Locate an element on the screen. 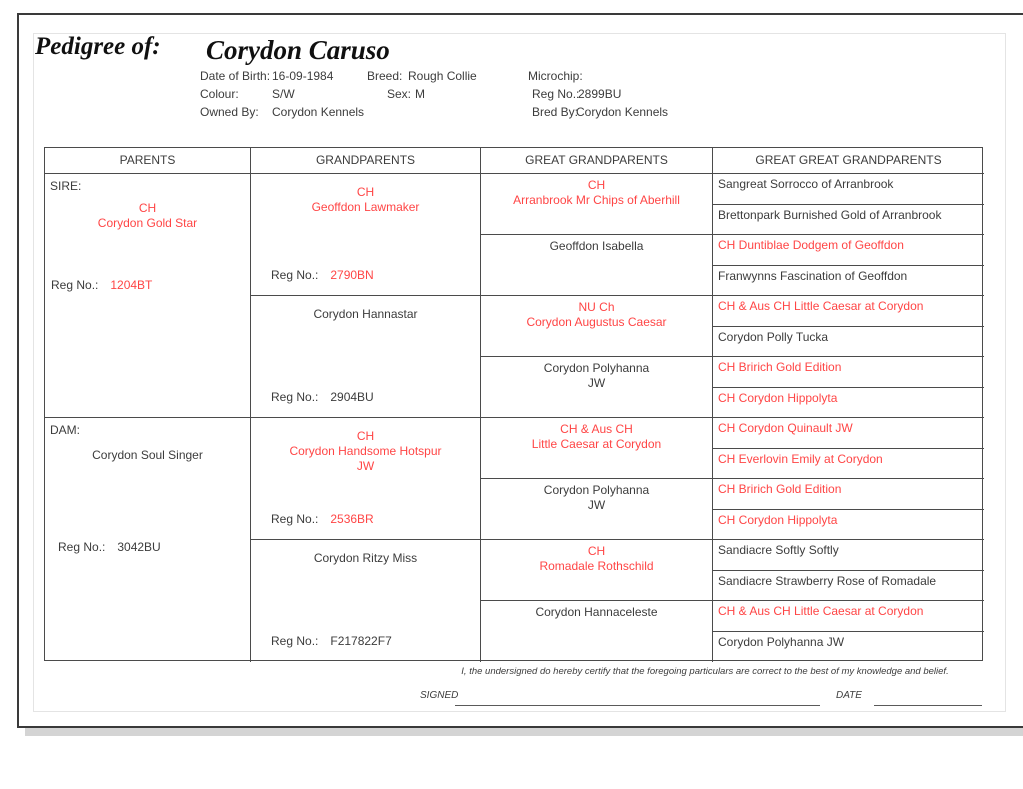  ggg-name-3: CH Duntiblae Dodgem of Geoffdon is located at coordinates (811, 245).